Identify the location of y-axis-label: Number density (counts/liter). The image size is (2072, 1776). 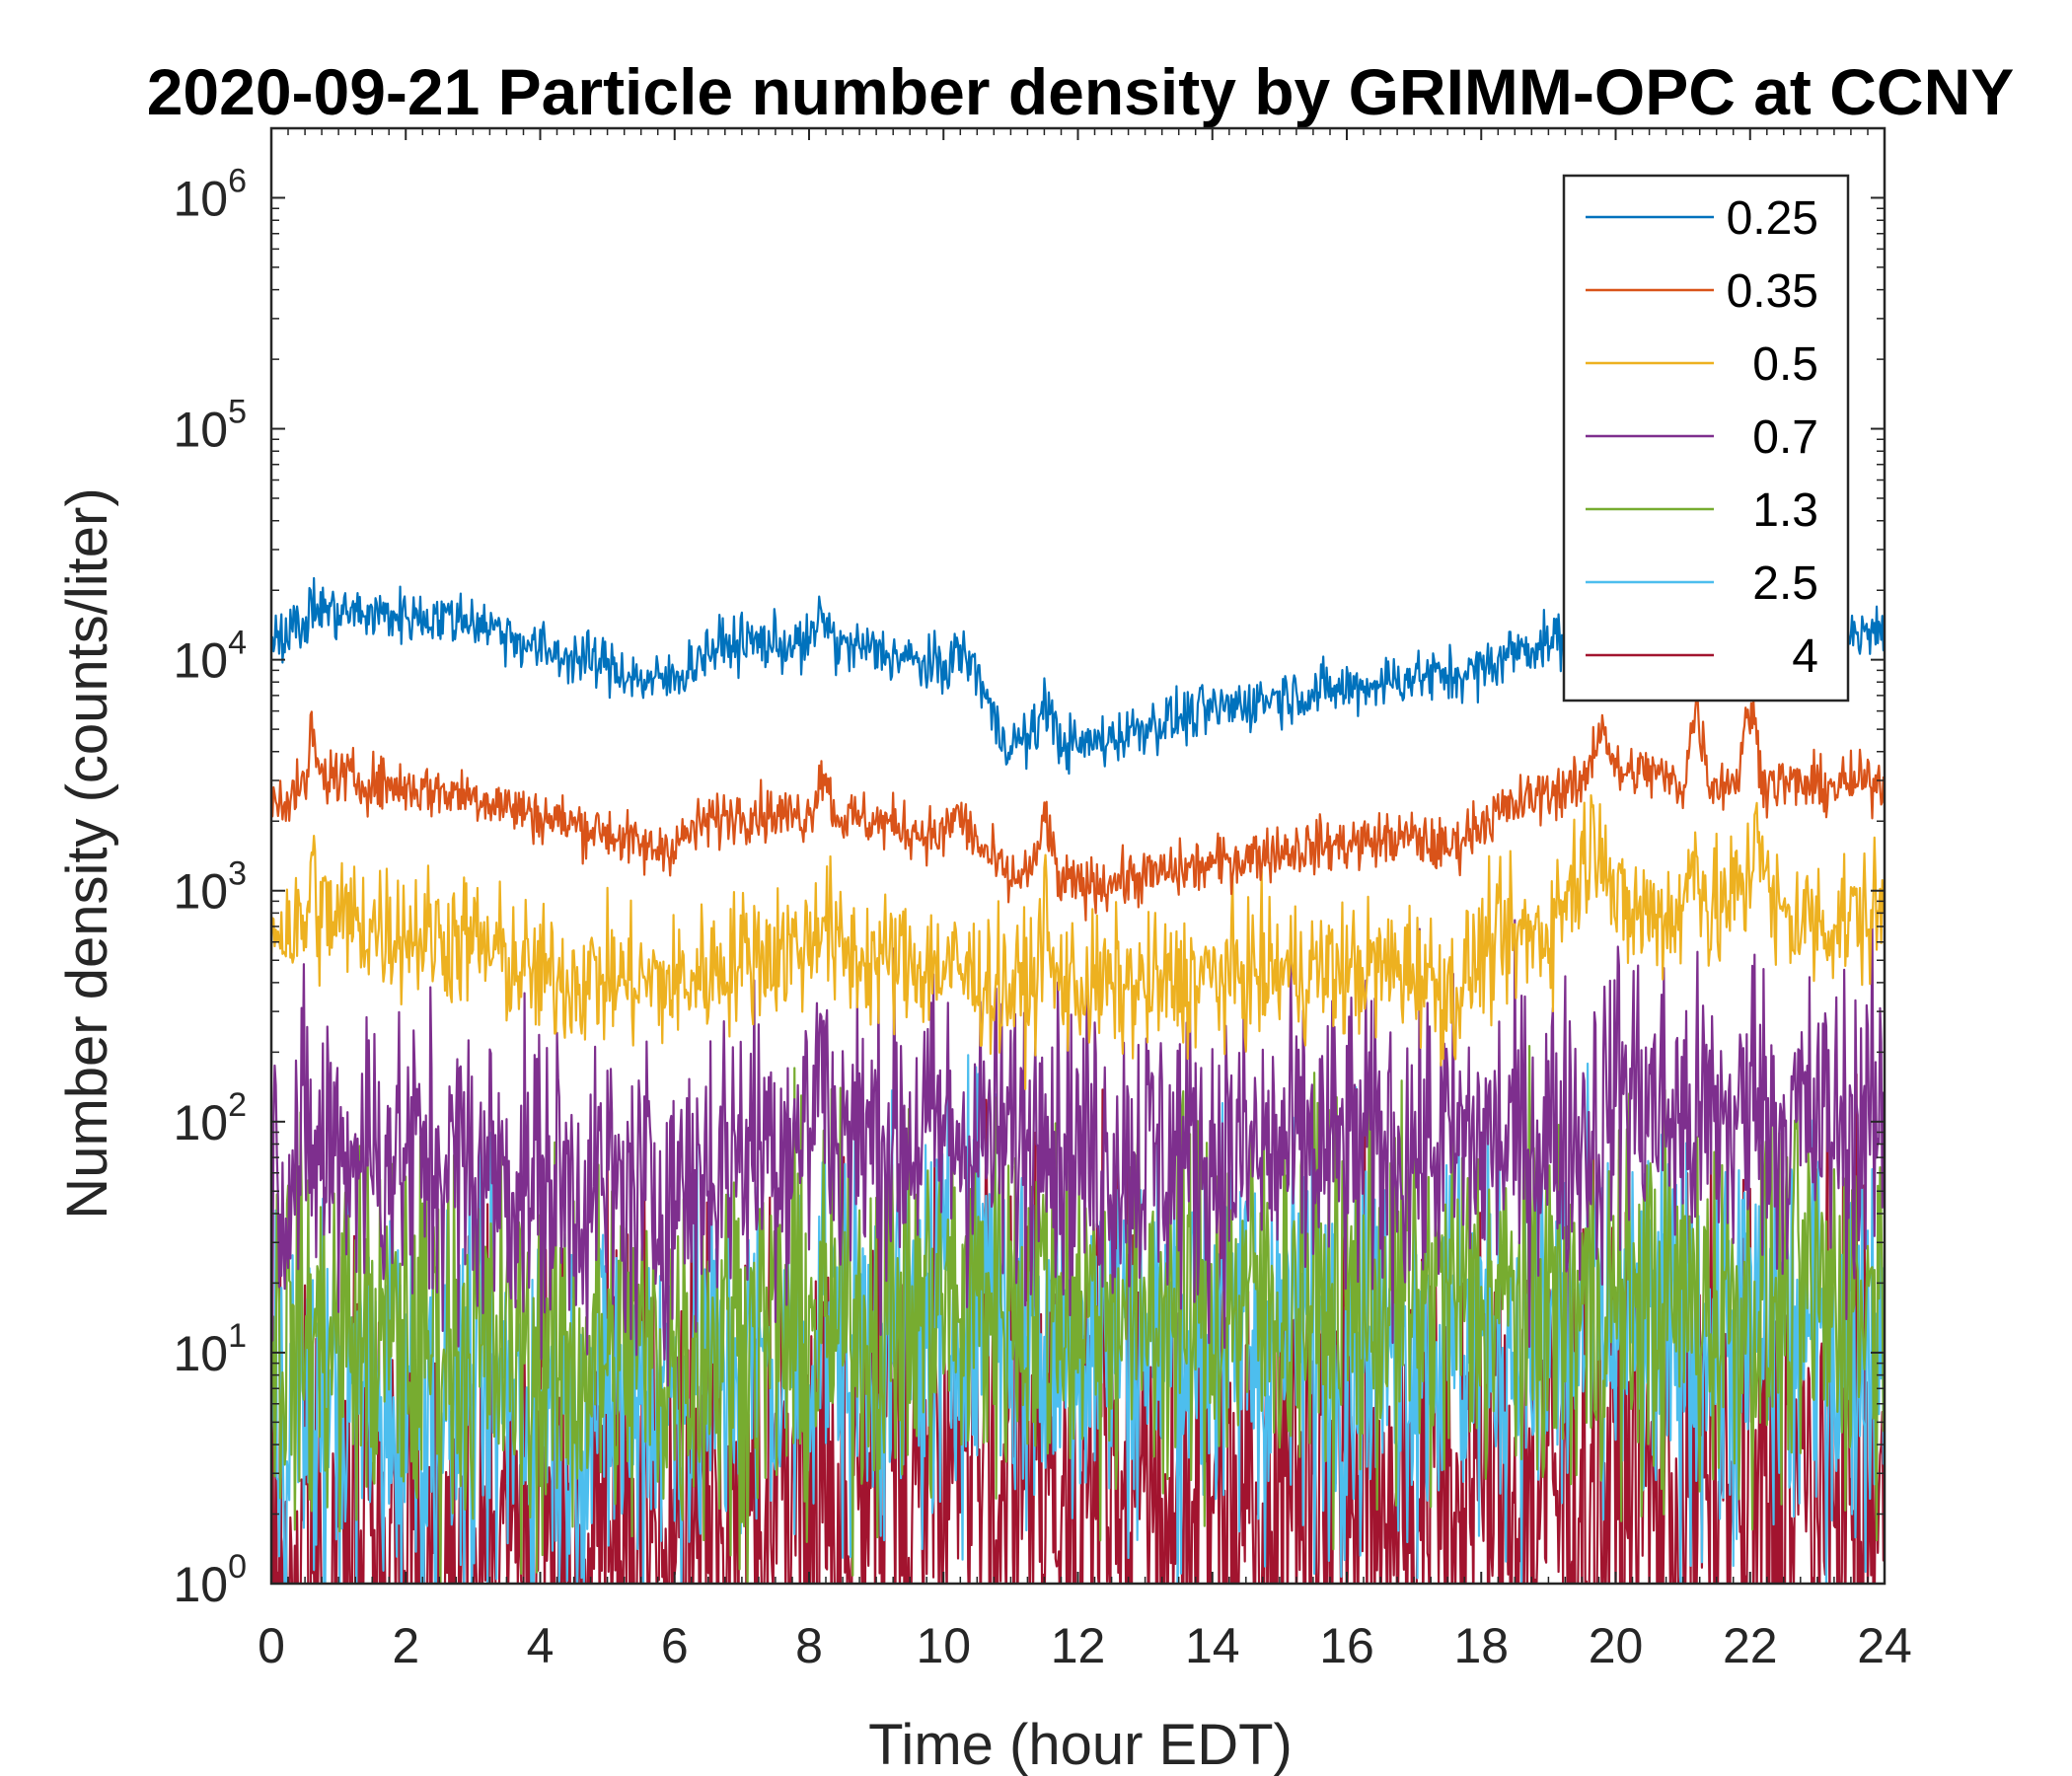
(87, 853).